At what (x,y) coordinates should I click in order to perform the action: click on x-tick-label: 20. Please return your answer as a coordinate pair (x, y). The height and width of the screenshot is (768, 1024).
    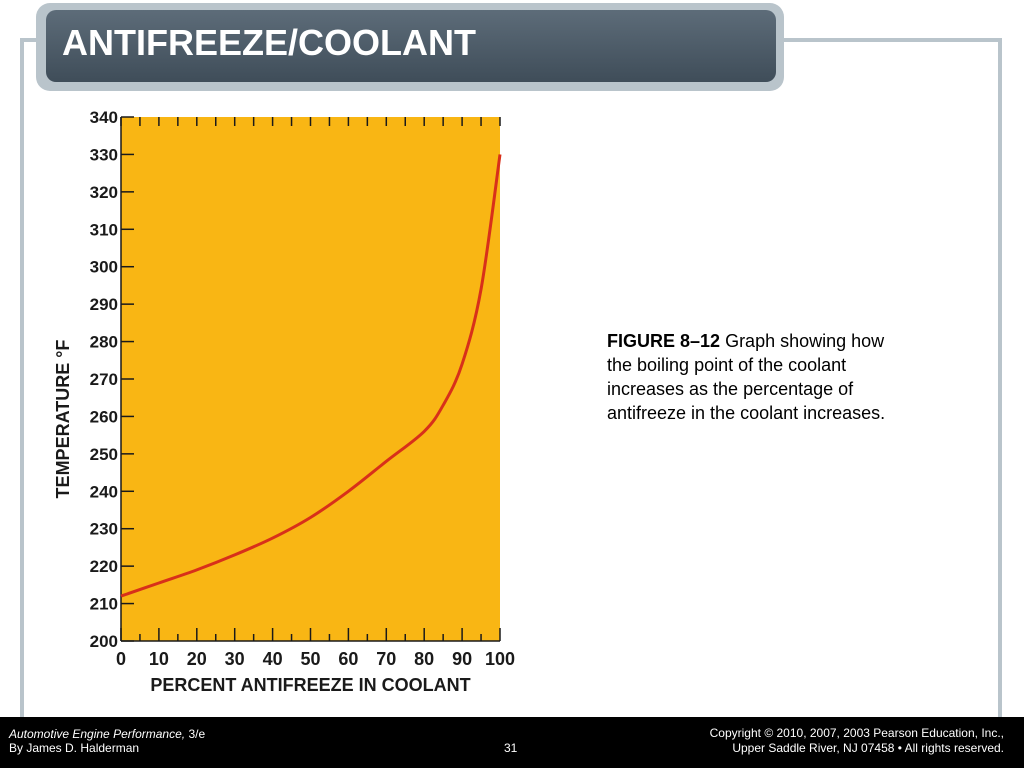
    Looking at the image, I should click on (197, 659).